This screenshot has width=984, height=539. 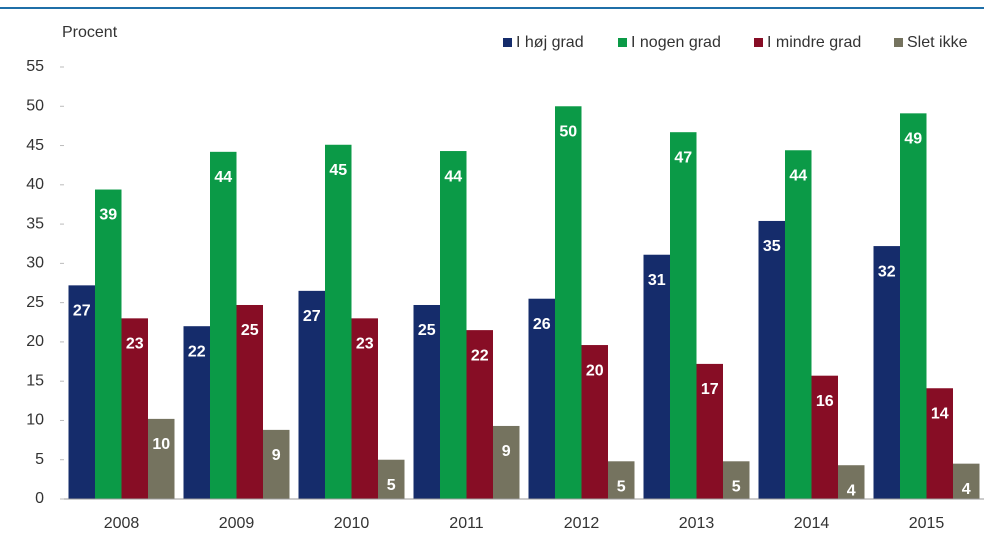 What do you see at coordinates (35, 380) in the screenshot?
I see `y-tick-label: 15` at bounding box center [35, 380].